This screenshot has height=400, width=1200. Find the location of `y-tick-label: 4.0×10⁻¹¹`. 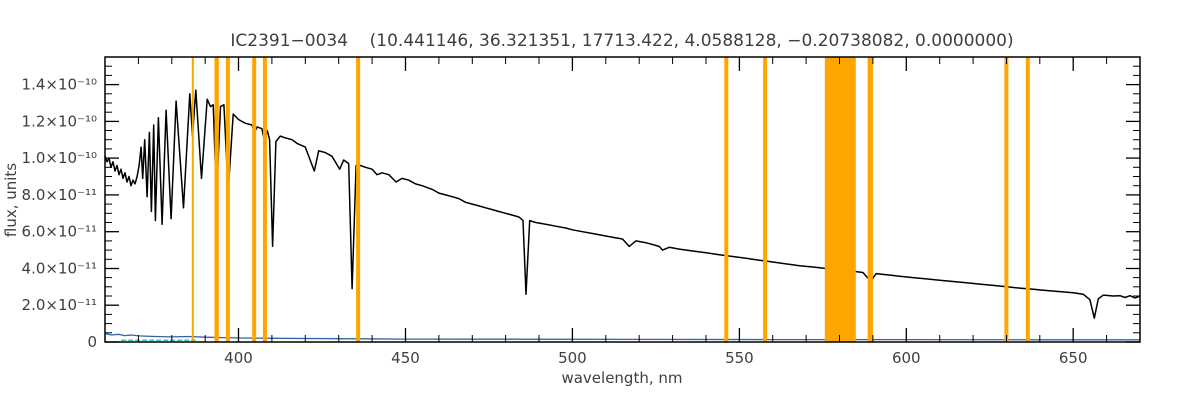

y-tick-label: 4.0×10⁻¹¹ is located at coordinates (59, 269).